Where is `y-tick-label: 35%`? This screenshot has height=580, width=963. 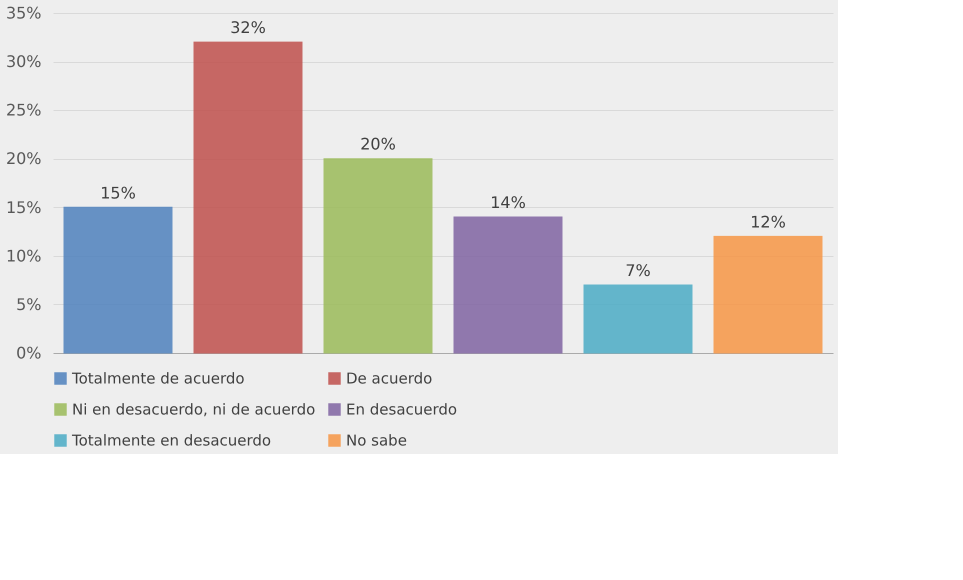 y-tick-label: 35% is located at coordinates (24, 13).